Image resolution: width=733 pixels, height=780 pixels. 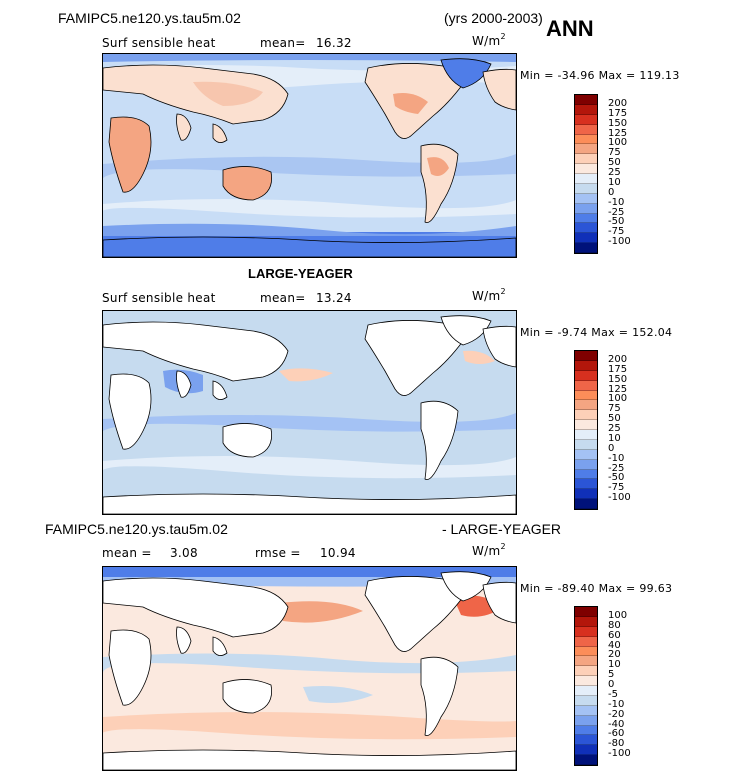 What do you see at coordinates (136, 529) in the screenshot?
I see `panel3-title-left: FAMIPC5.ne120.ys.tau5m.02` at bounding box center [136, 529].